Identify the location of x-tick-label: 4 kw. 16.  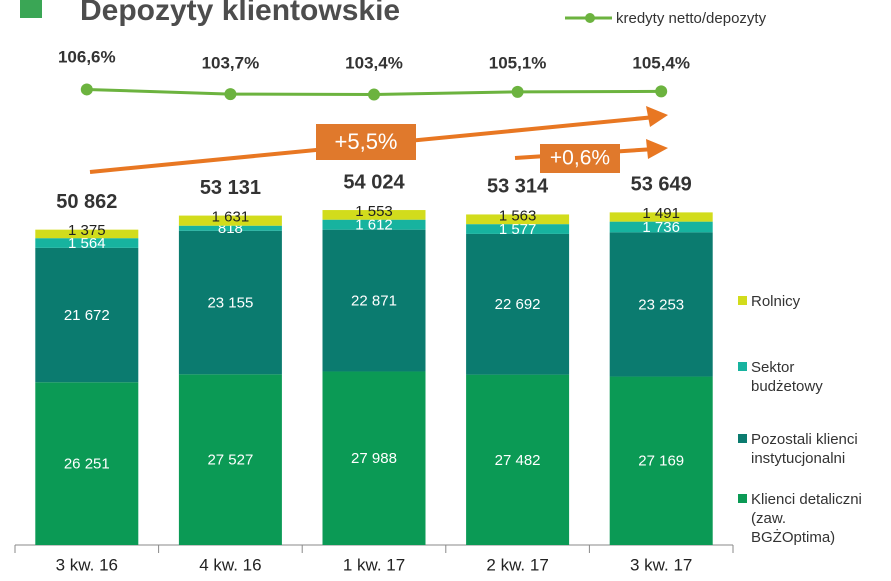
(230, 564).